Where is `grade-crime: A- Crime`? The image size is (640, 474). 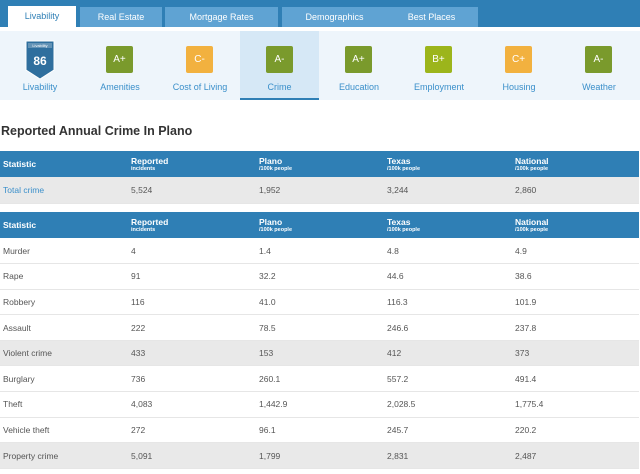
grade-crime: A- Crime is located at coordinates (279, 65).